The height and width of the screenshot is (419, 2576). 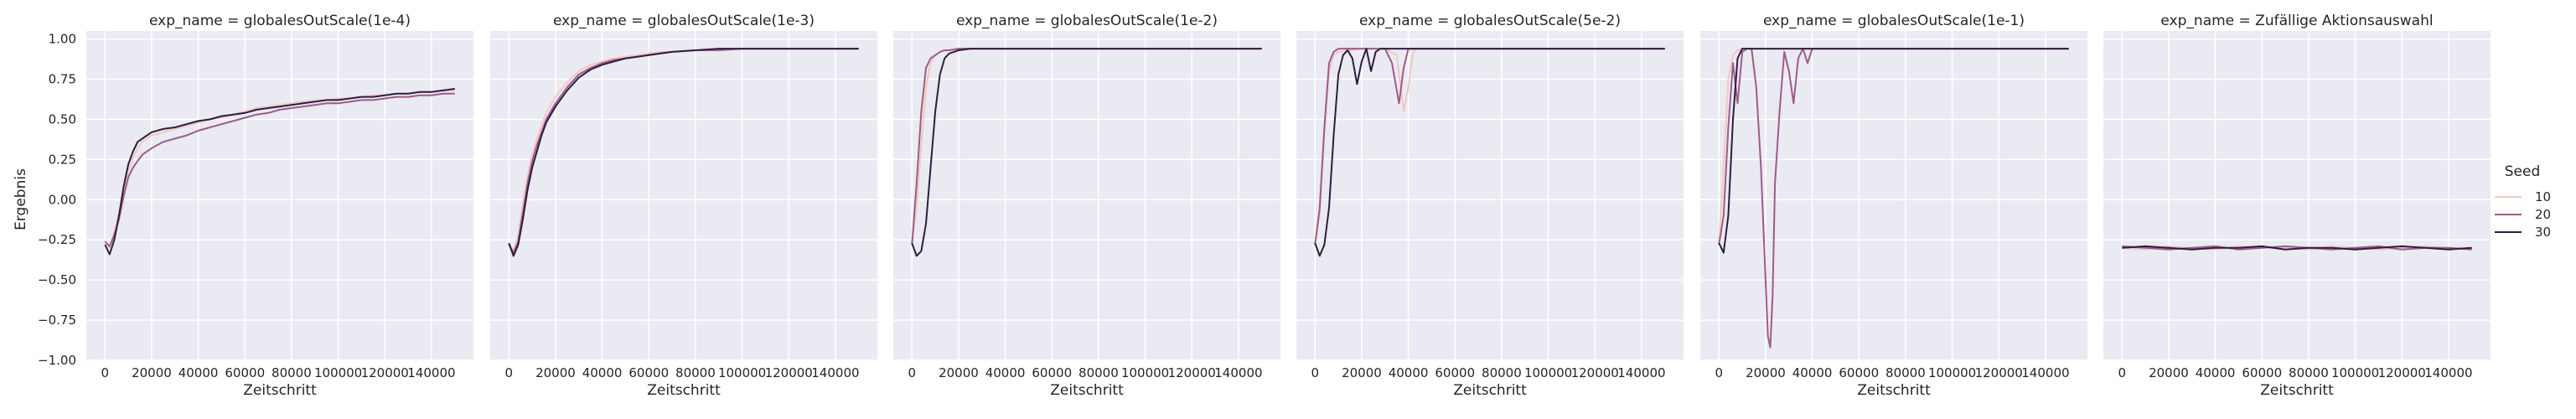 I want to click on legend-label: 30, so click(x=2543, y=232).